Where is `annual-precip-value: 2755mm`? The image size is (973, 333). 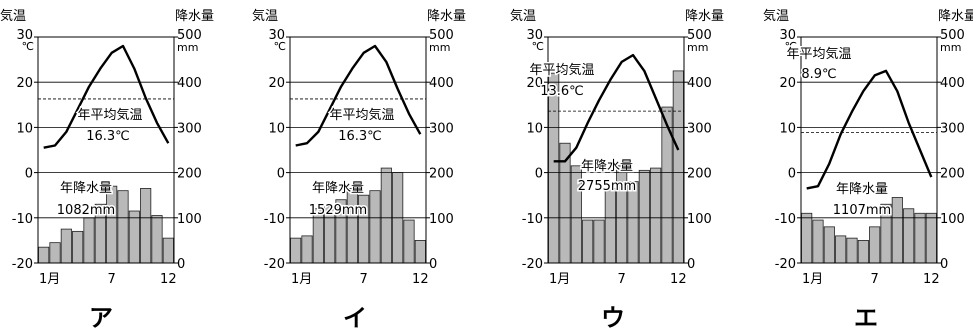
annual-precip-value: 2755mm is located at coordinates (607, 186).